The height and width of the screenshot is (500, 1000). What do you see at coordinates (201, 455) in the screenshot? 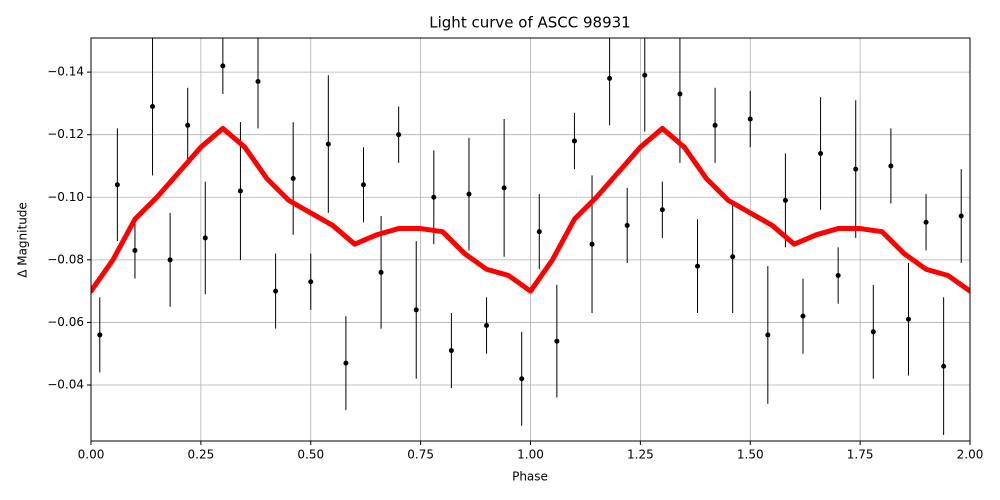
I see `x-tick-label: 0.25` at bounding box center [201, 455].